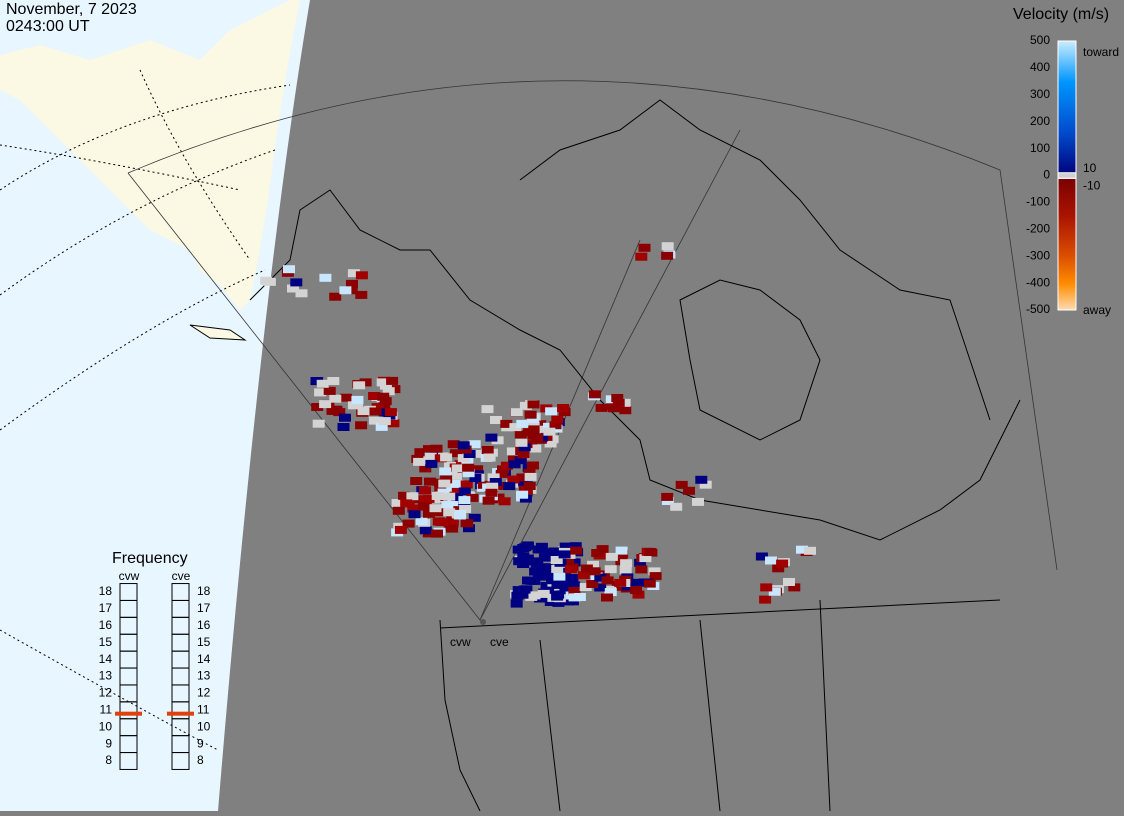 The height and width of the screenshot is (816, 1124). What do you see at coordinates (204, 693) in the screenshot?
I see `frequency-tick-label: 12` at bounding box center [204, 693].